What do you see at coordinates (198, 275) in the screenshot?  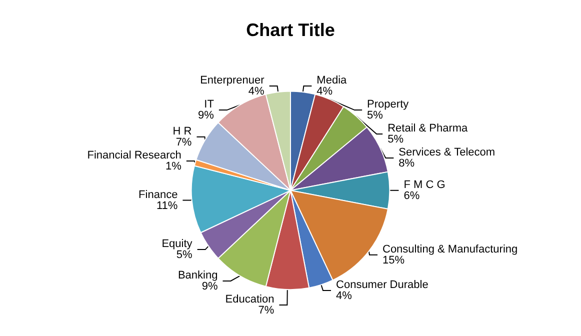 I see `slice-label: Banking` at bounding box center [198, 275].